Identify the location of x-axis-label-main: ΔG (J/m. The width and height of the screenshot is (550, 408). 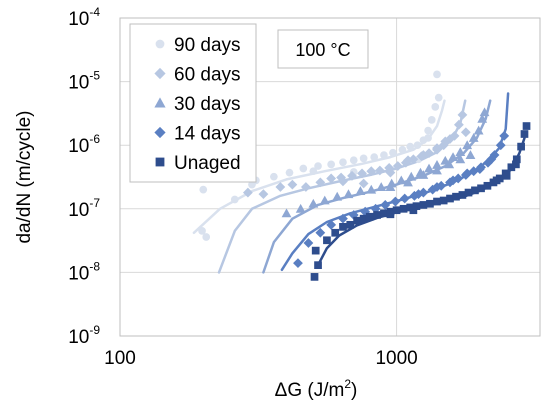
(310, 390).